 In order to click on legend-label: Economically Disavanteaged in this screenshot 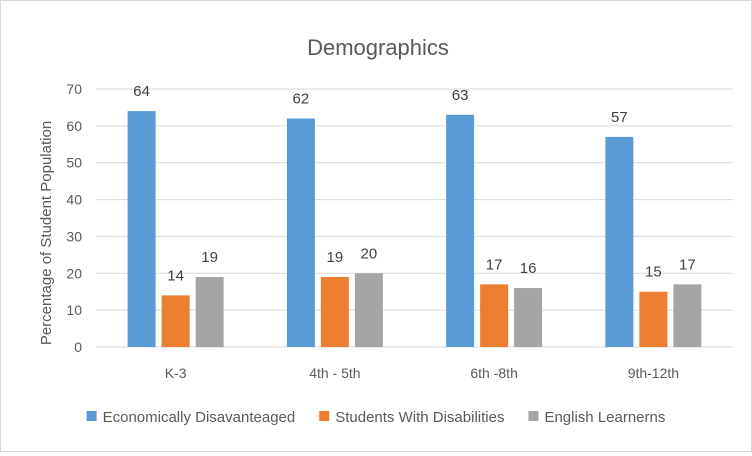, I will do `click(199, 417)`.